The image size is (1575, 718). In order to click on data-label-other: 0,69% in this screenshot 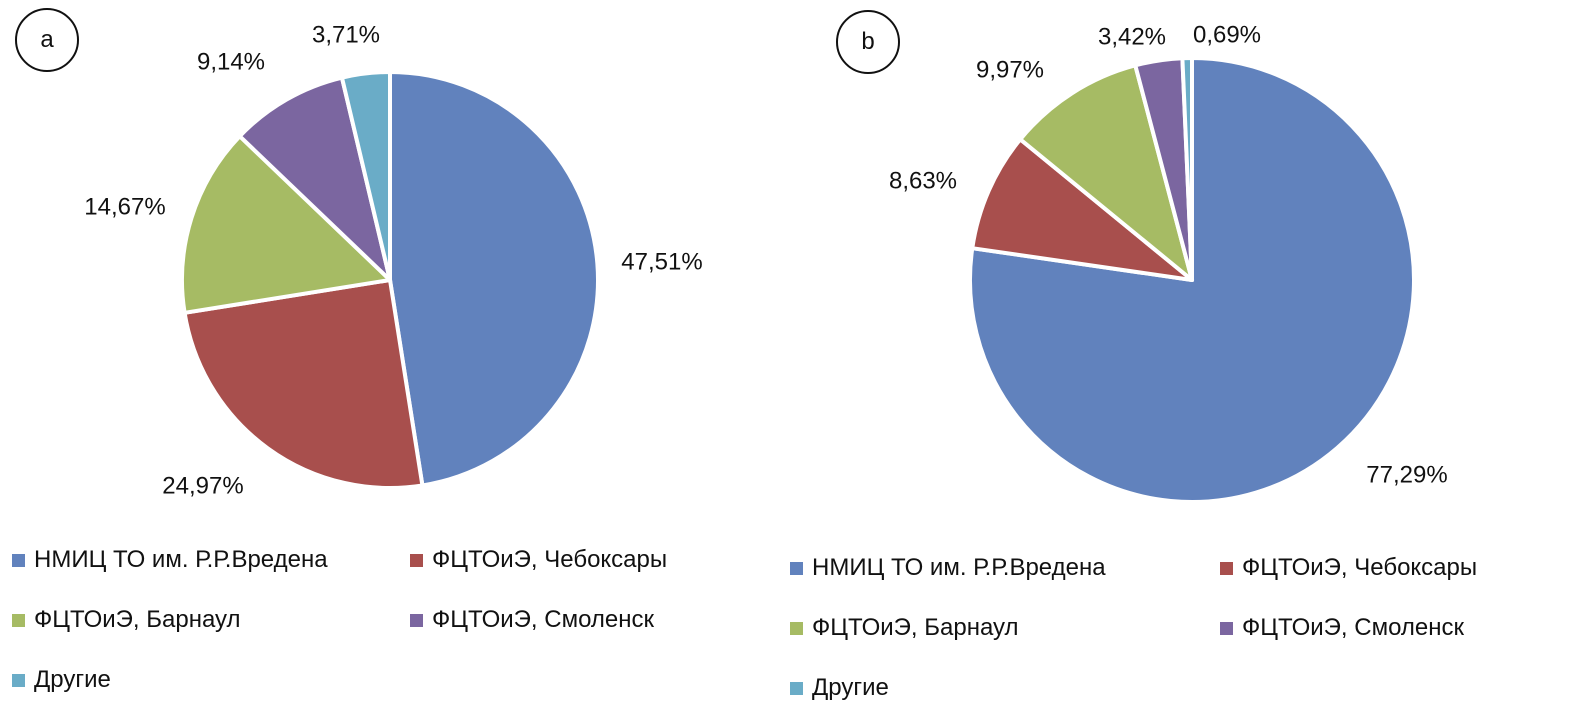, I will do `click(1227, 34)`.